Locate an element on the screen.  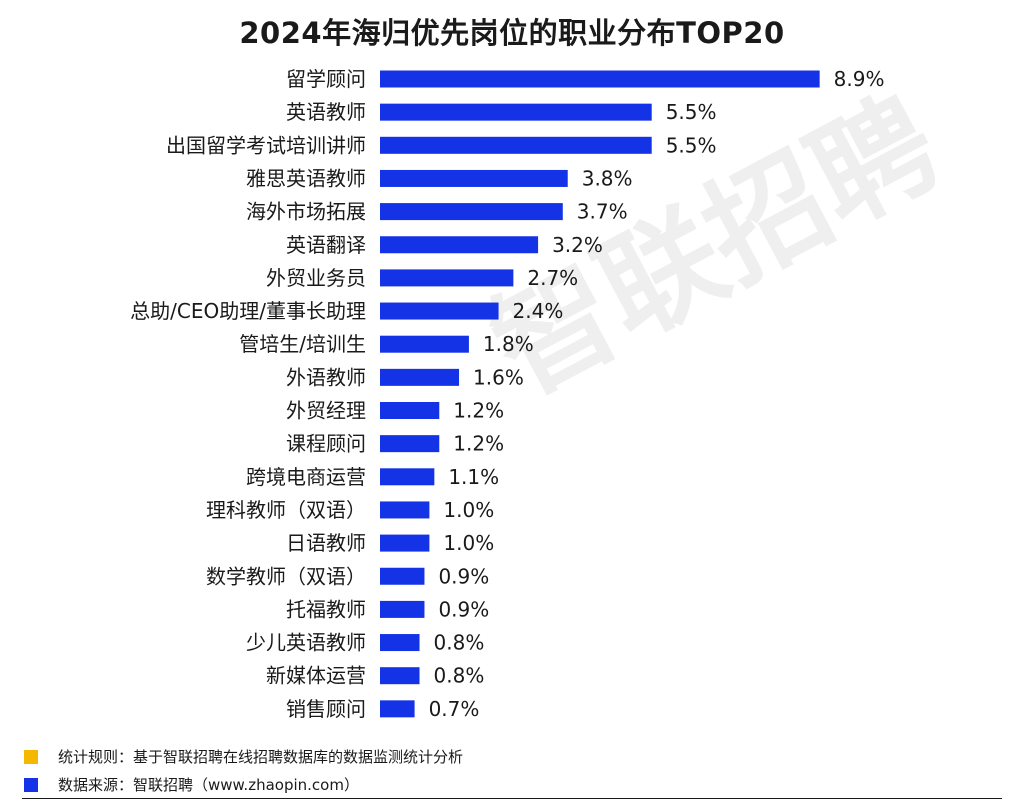
value-label: 2.4% is located at coordinates (538, 311).